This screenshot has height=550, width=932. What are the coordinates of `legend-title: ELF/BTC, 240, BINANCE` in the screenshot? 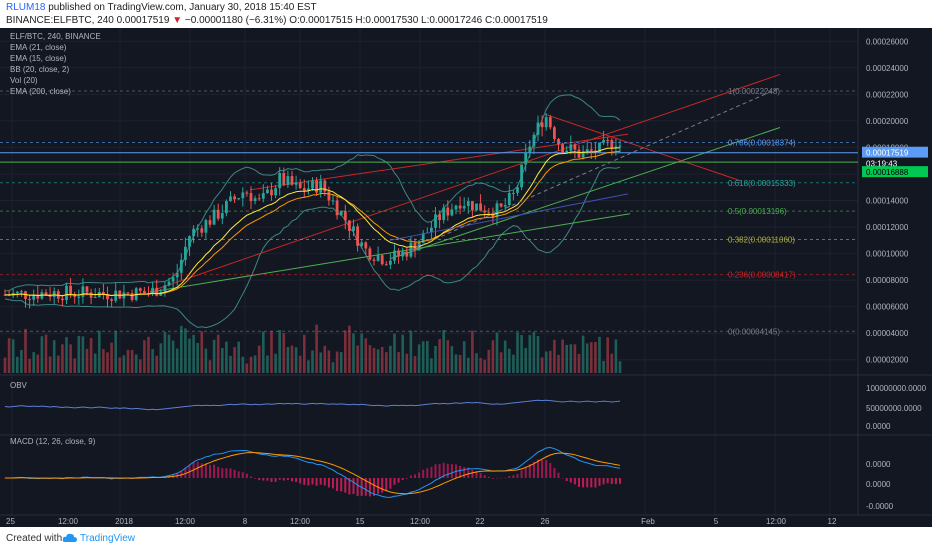 It's located at (55, 36).